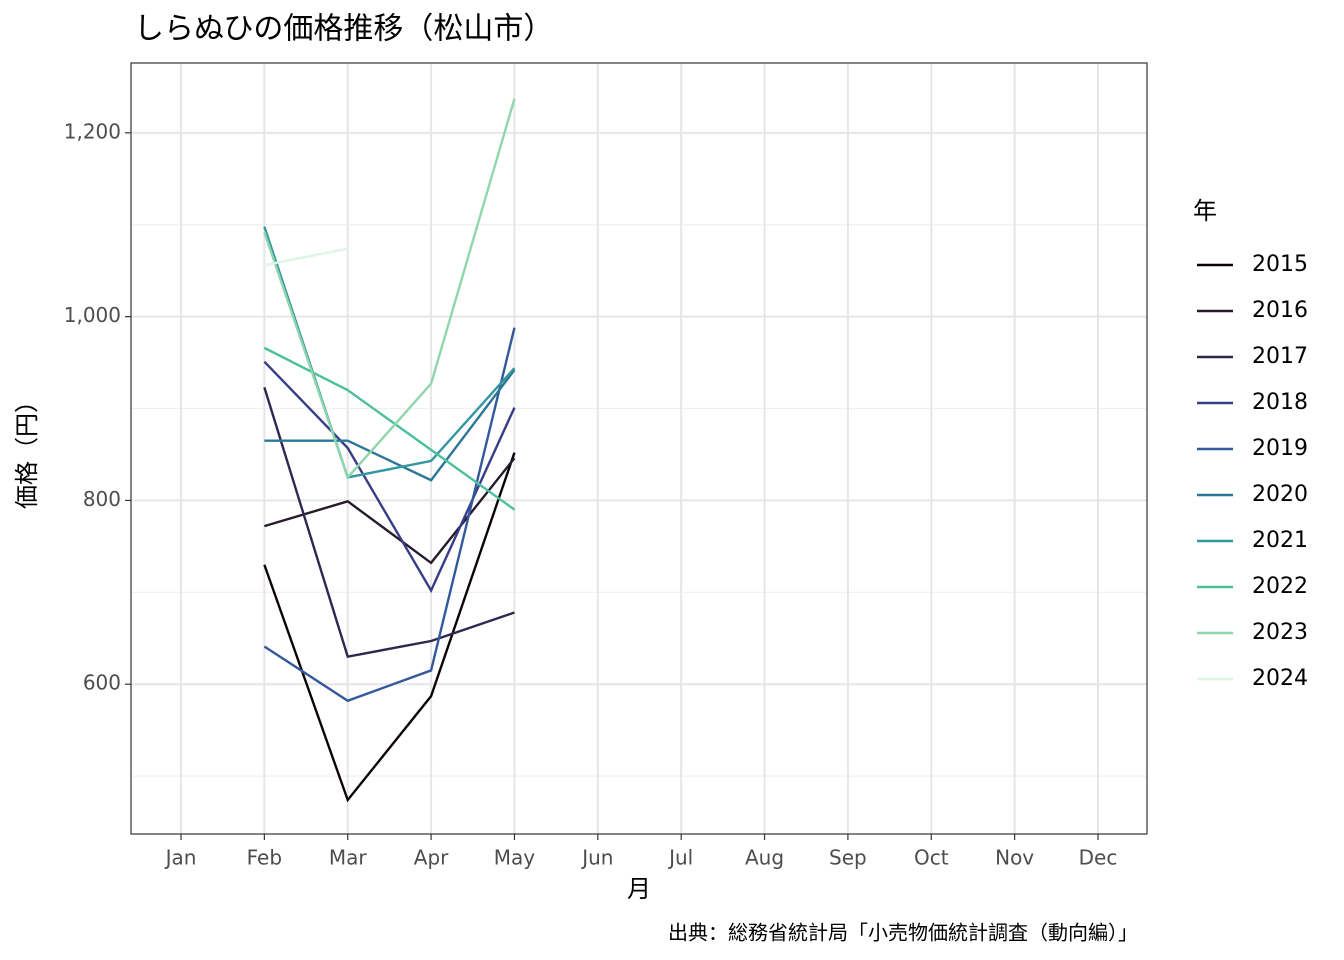 The image size is (1344, 960). Describe the element at coordinates (1280, 264) in the screenshot. I see `legend-label: 2015` at that location.